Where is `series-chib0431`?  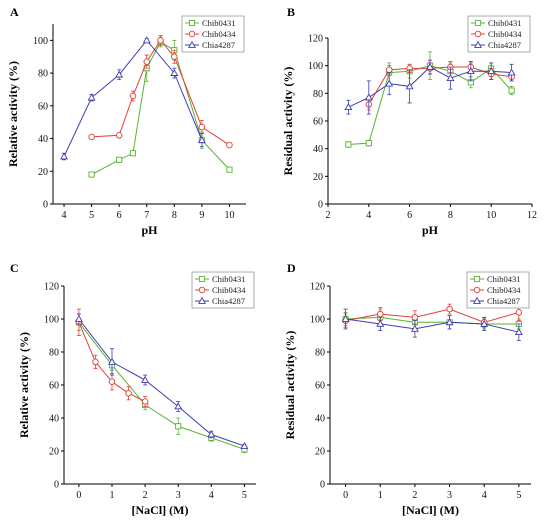
series-chib0431 is located at coordinates (161, 383).